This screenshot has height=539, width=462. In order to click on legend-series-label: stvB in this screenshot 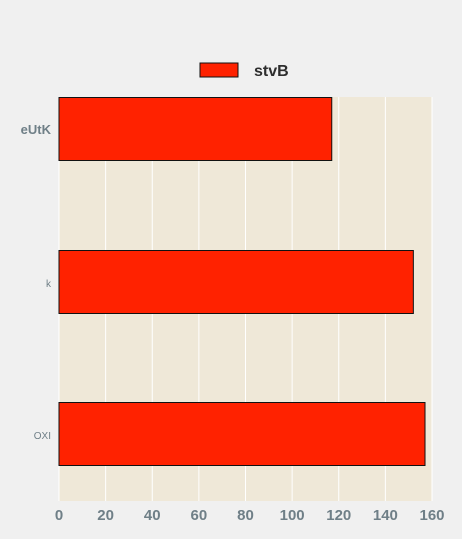, I will do `click(271, 71)`.